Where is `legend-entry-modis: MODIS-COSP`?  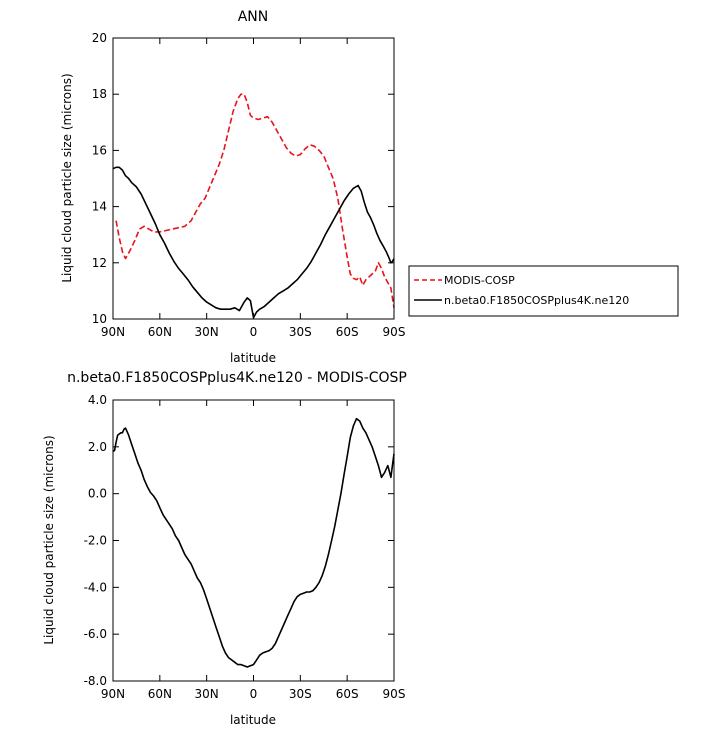 legend-entry-modis: MODIS-COSP is located at coordinates (479, 280).